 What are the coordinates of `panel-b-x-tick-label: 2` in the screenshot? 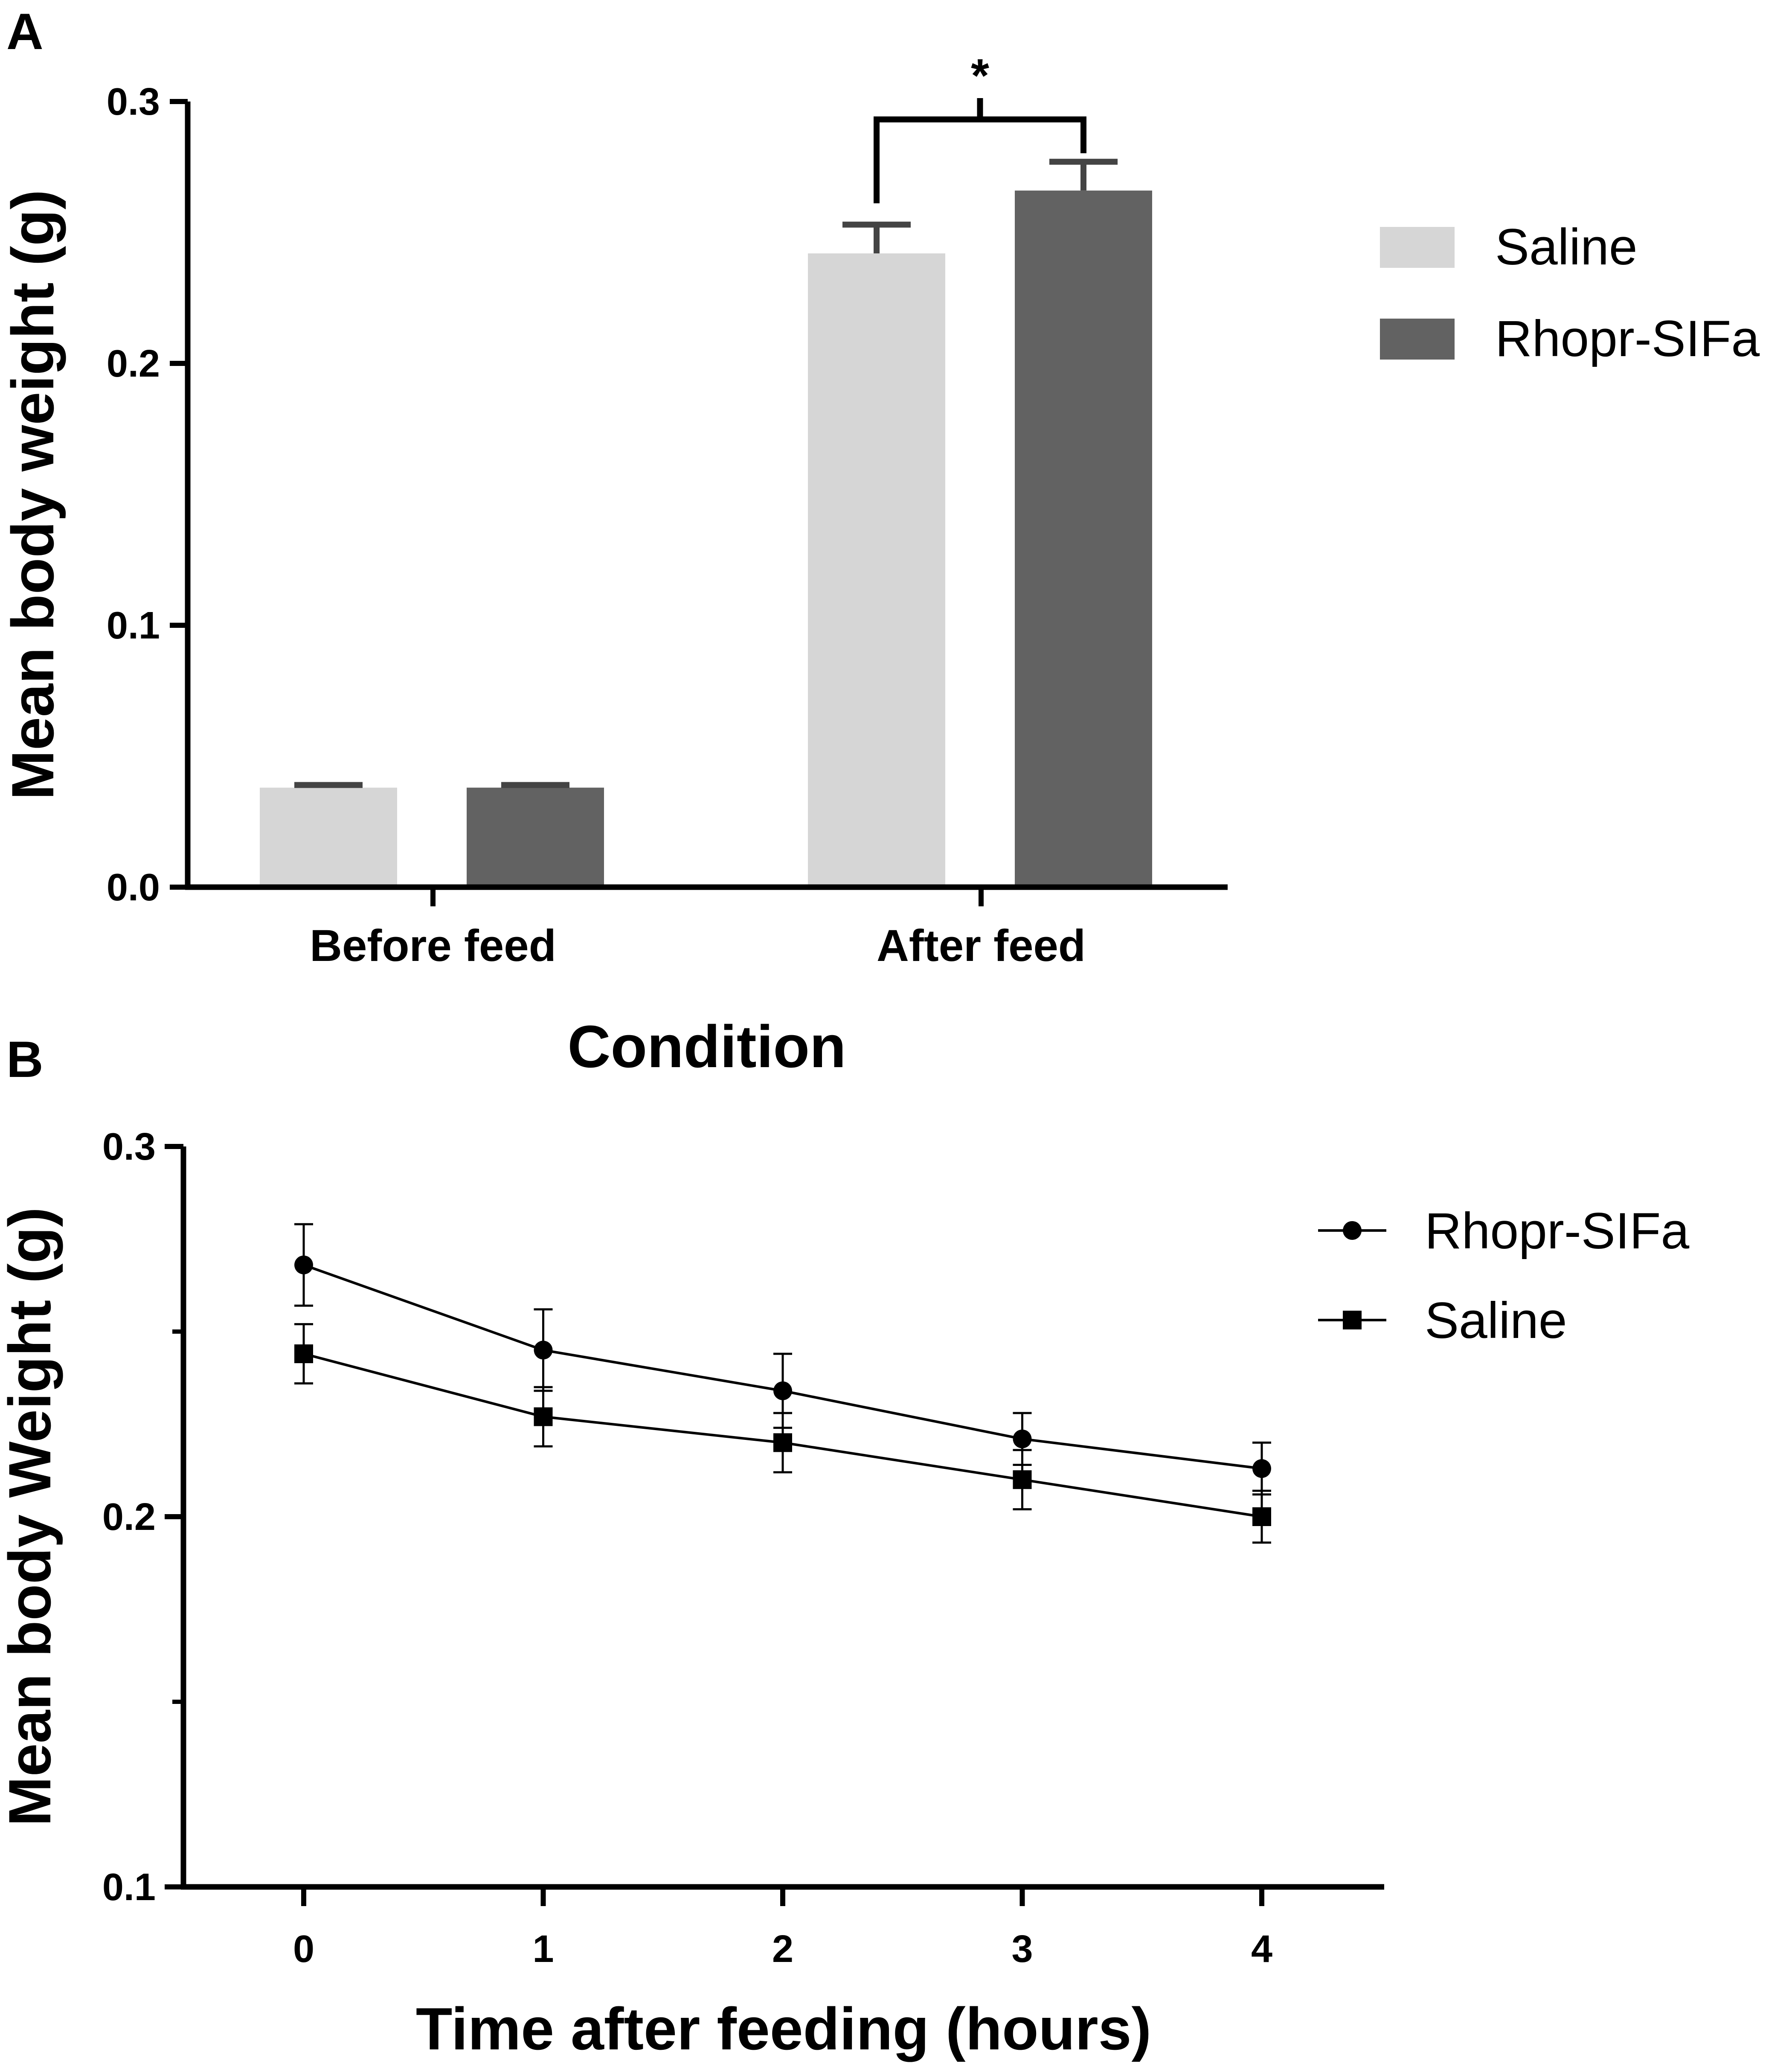 It's located at (782, 1949).